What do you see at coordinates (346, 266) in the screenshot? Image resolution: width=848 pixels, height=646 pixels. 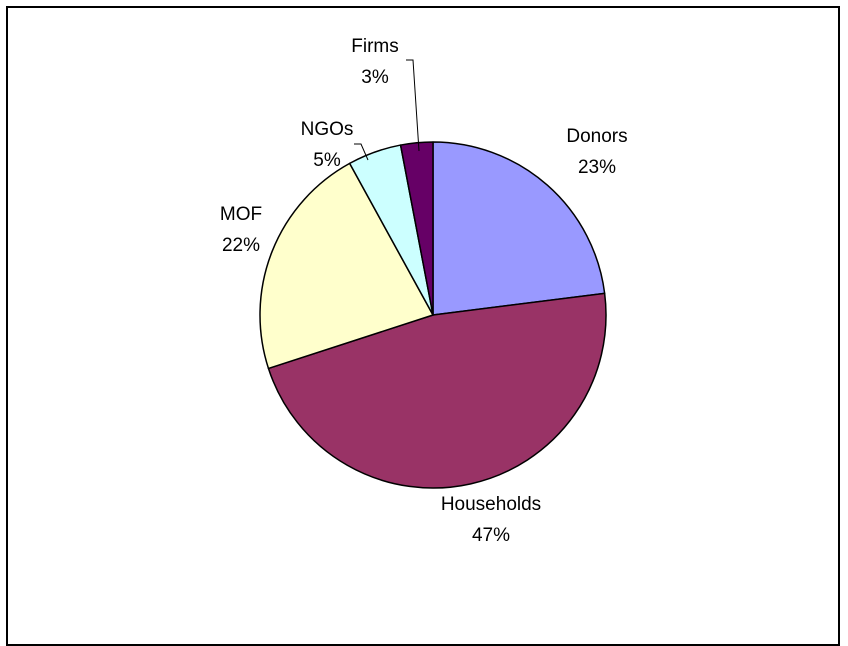 I see `pie-slice-mof` at bounding box center [346, 266].